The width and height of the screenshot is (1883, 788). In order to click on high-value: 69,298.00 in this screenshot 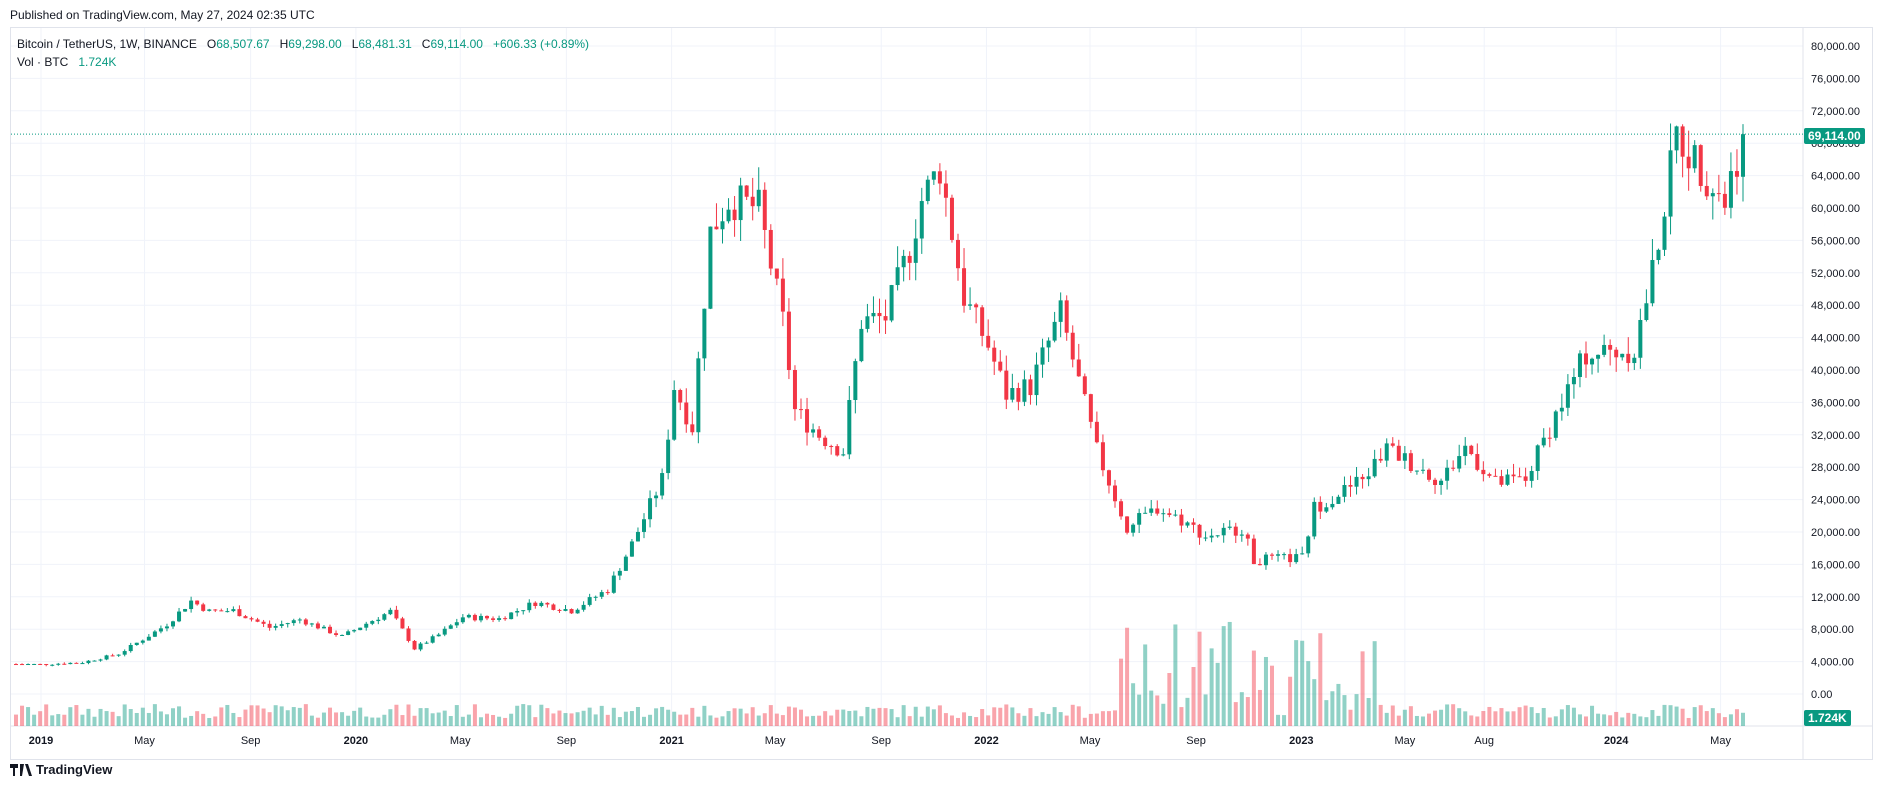, I will do `click(315, 44)`.